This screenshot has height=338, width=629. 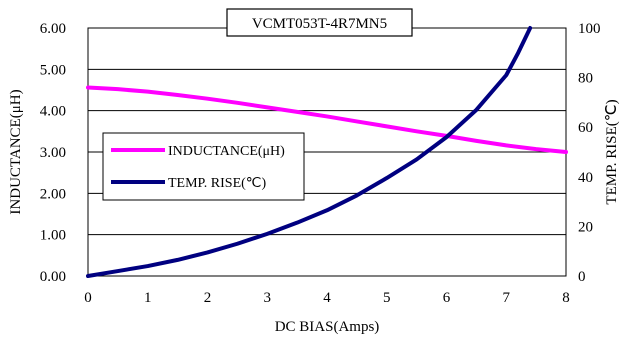 What do you see at coordinates (585, 178) in the screenshot?
I see `y-tick-label-right: 40` at bounding box center [585, 178].